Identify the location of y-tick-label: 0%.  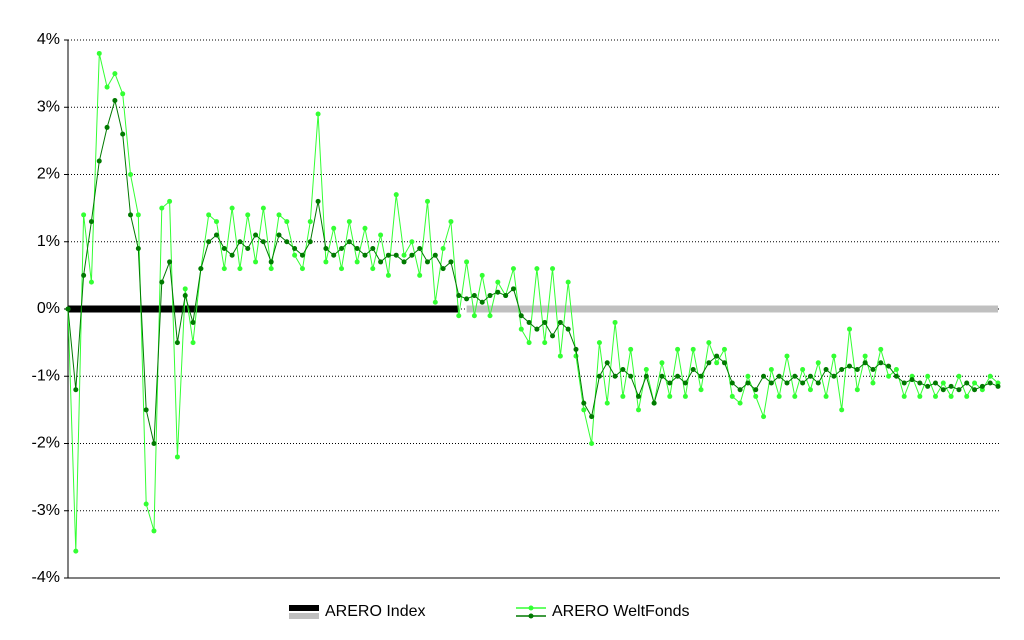
(48, 308).